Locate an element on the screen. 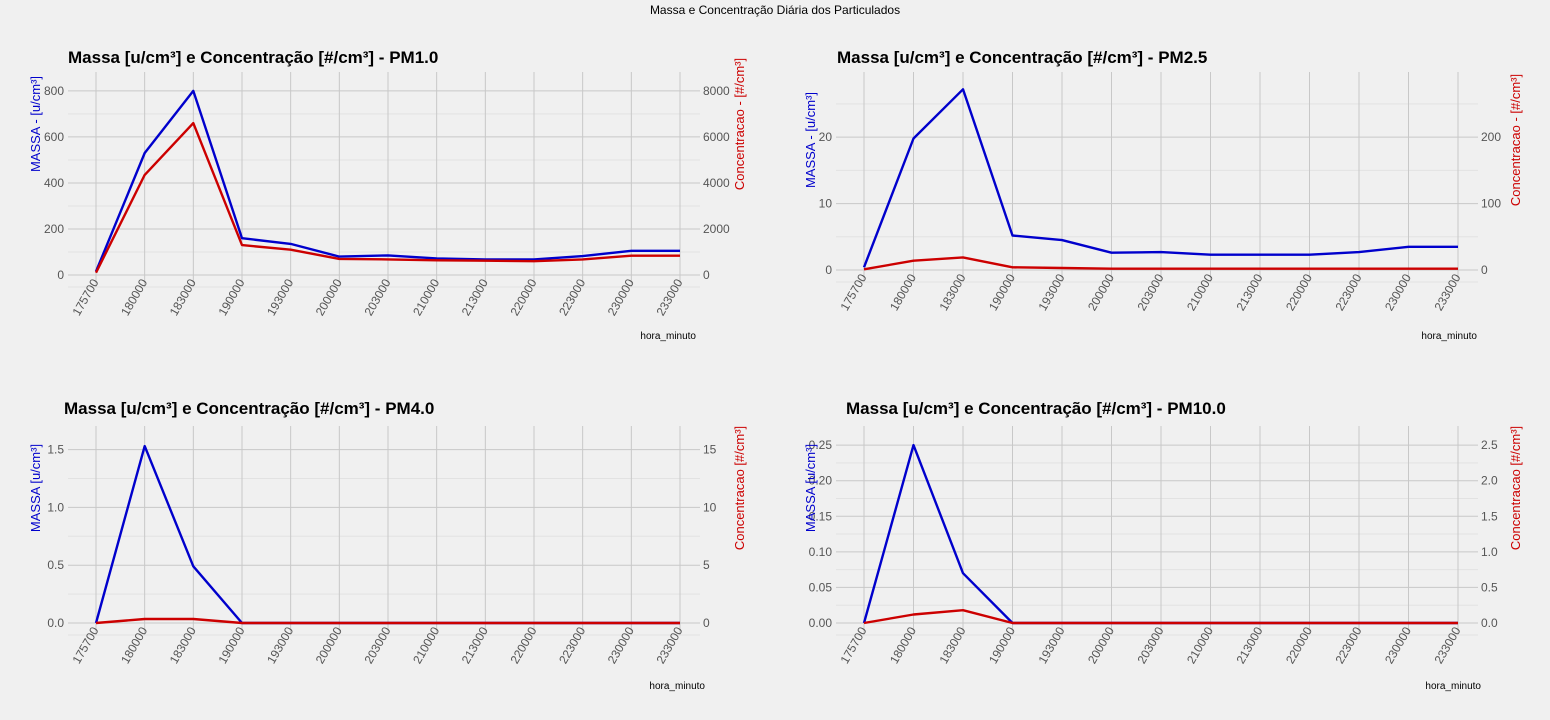 Image resolution: width=1550 pixels, height=720 pixels. y-tick-label-right: 15 is located at coordinates (710, 450).